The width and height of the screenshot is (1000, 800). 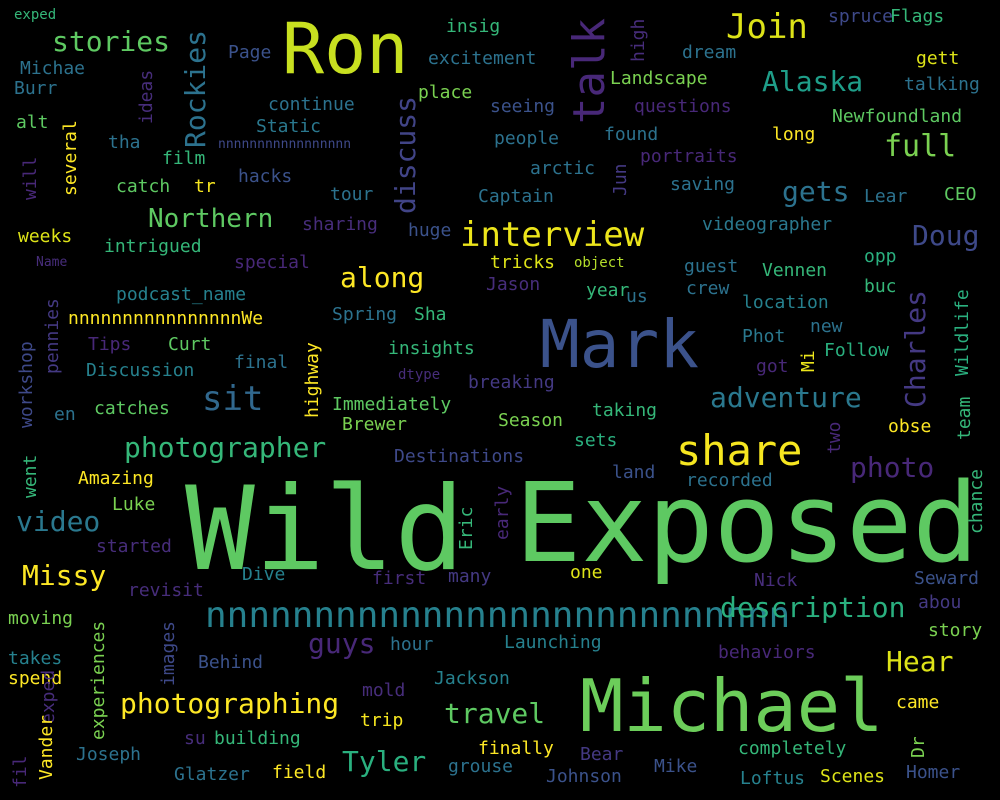 What do you see at coordinates (481, 766) in the screenshot?
I see `w-grouse: grouse` at bounding box center [481, 766].